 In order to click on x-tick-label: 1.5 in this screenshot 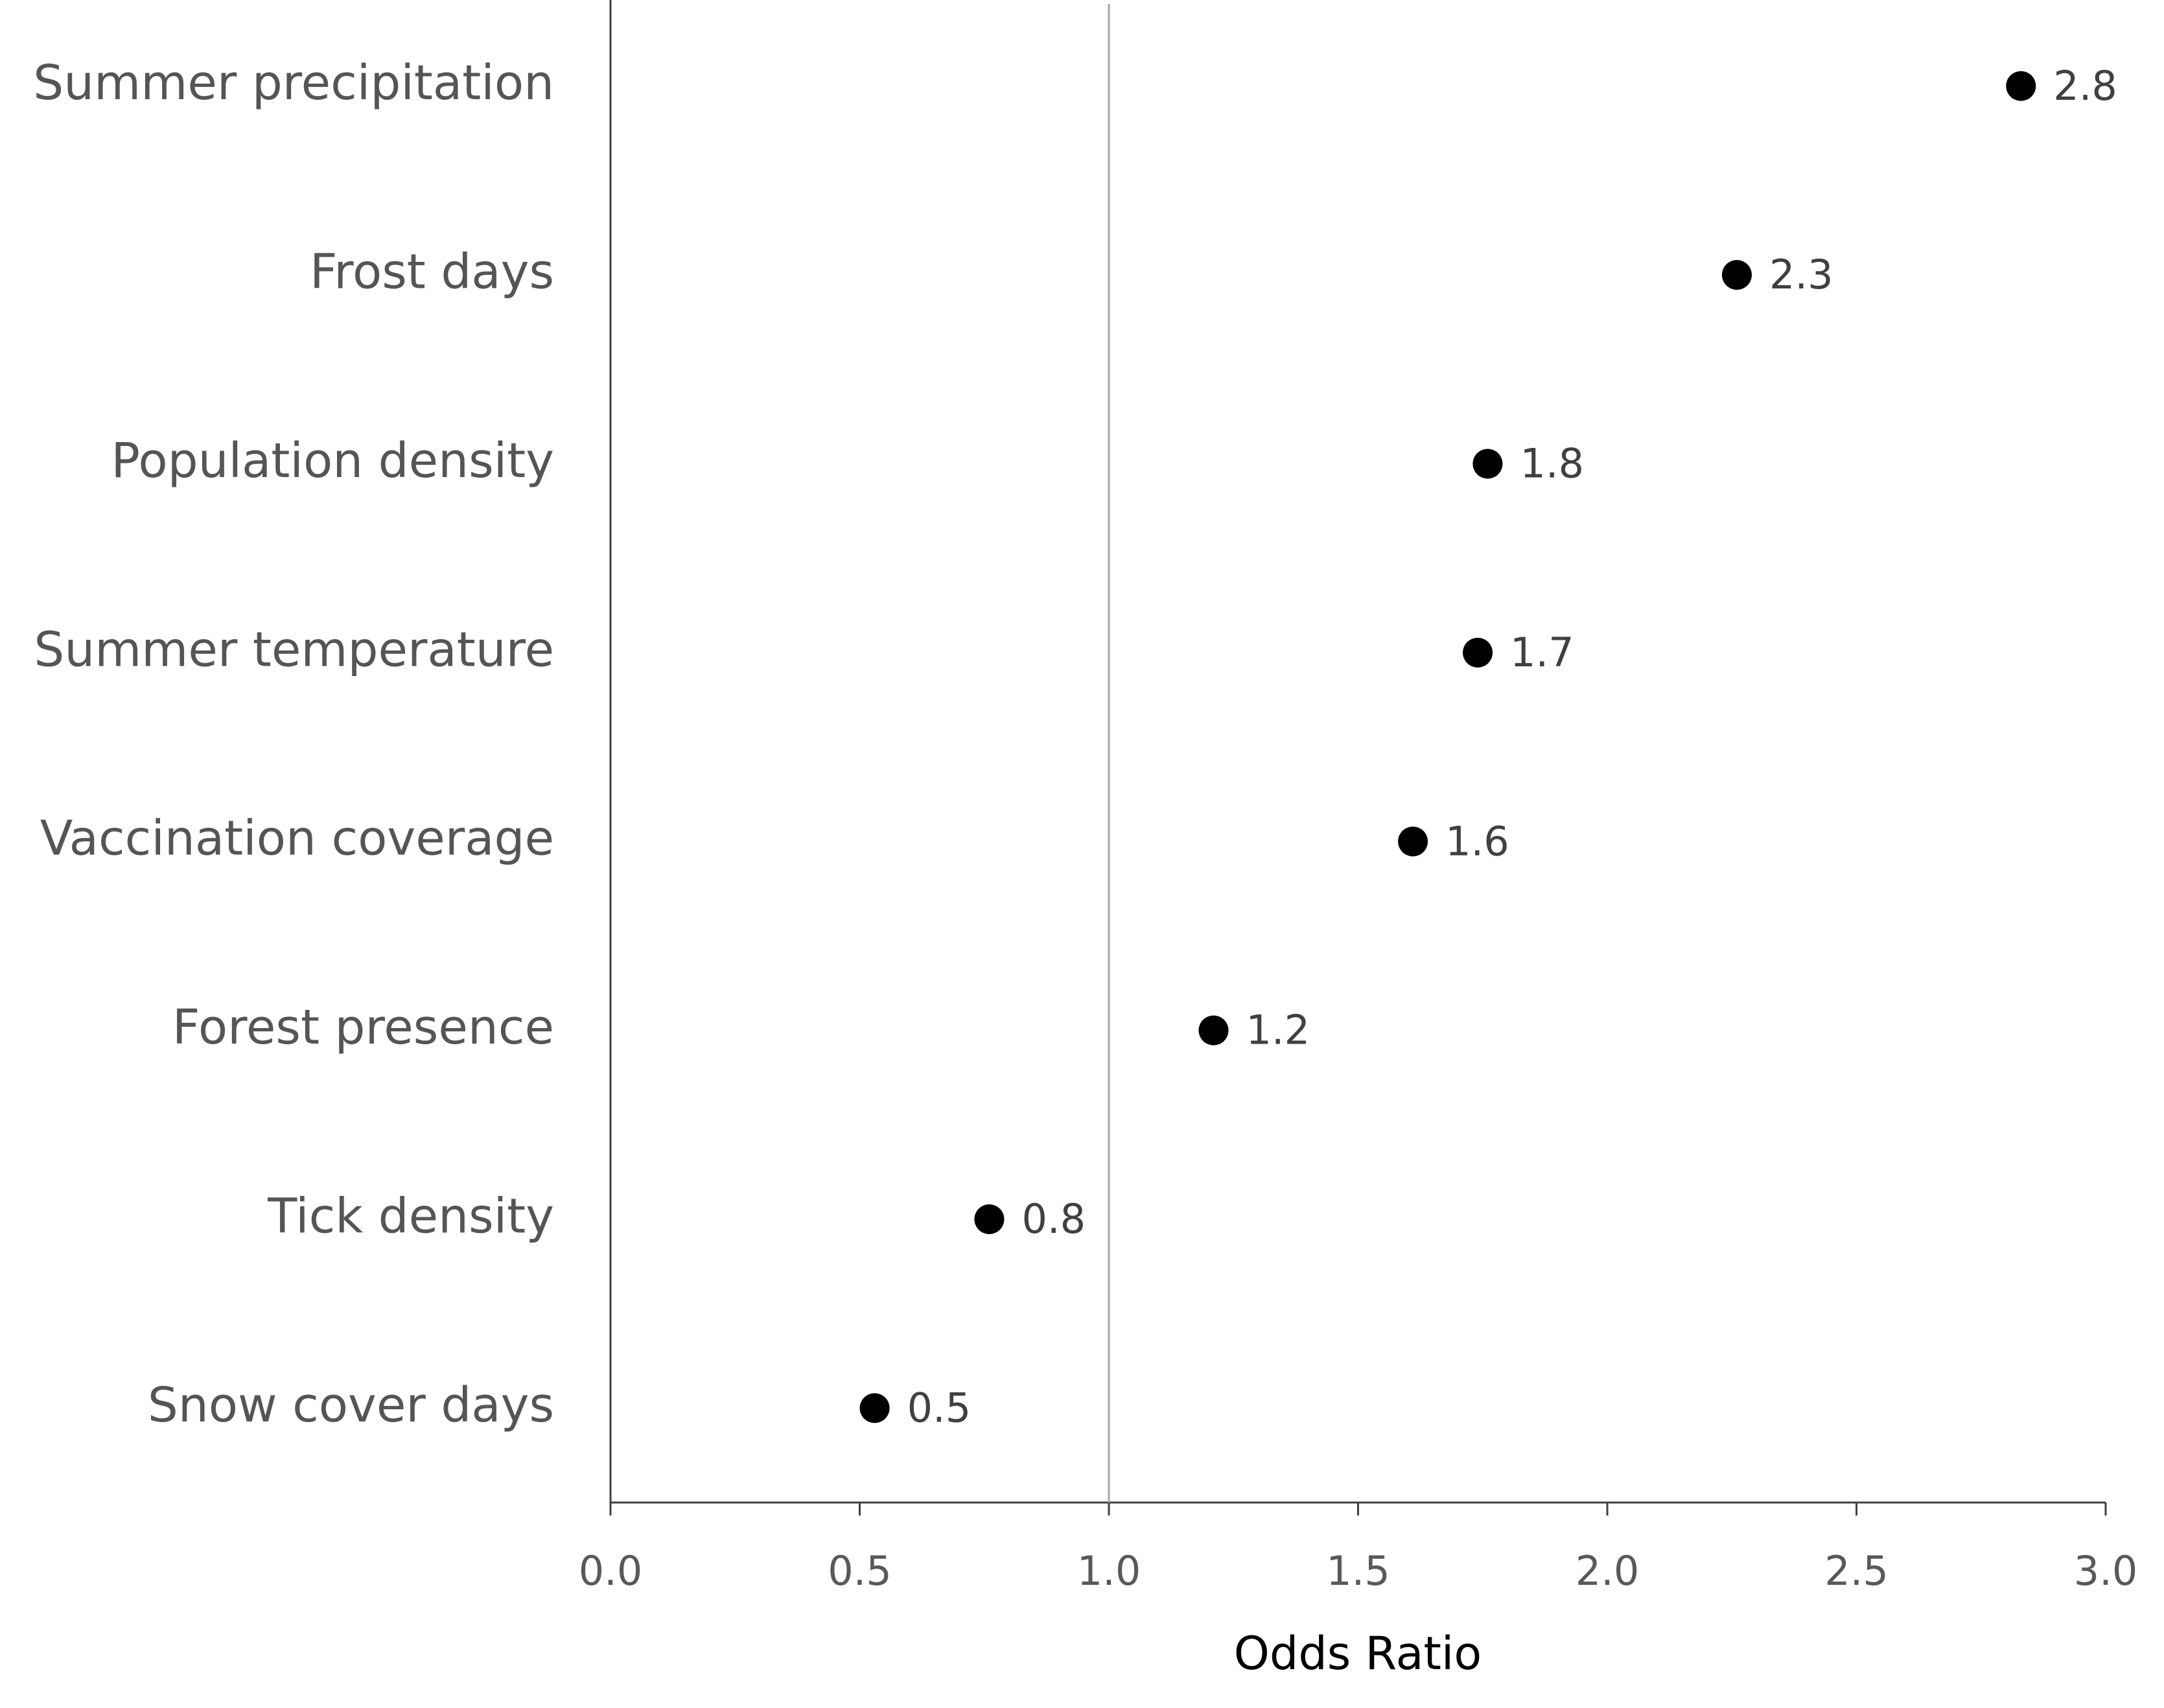, I will do `click(1358, 1571)`.